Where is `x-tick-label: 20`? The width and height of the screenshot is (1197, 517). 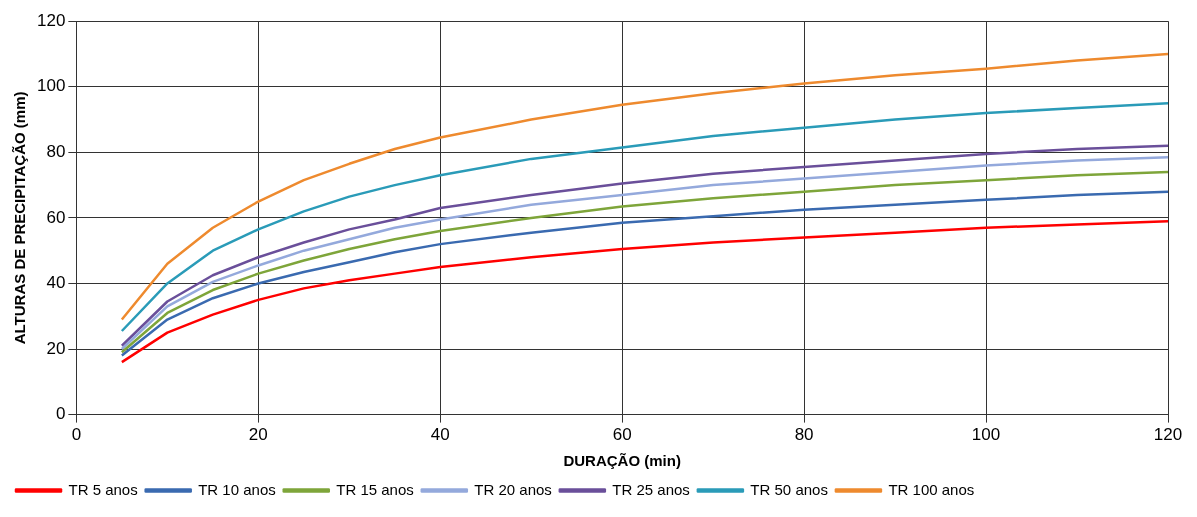 x-tick-label: 20 is located at coordinates (258, 435).